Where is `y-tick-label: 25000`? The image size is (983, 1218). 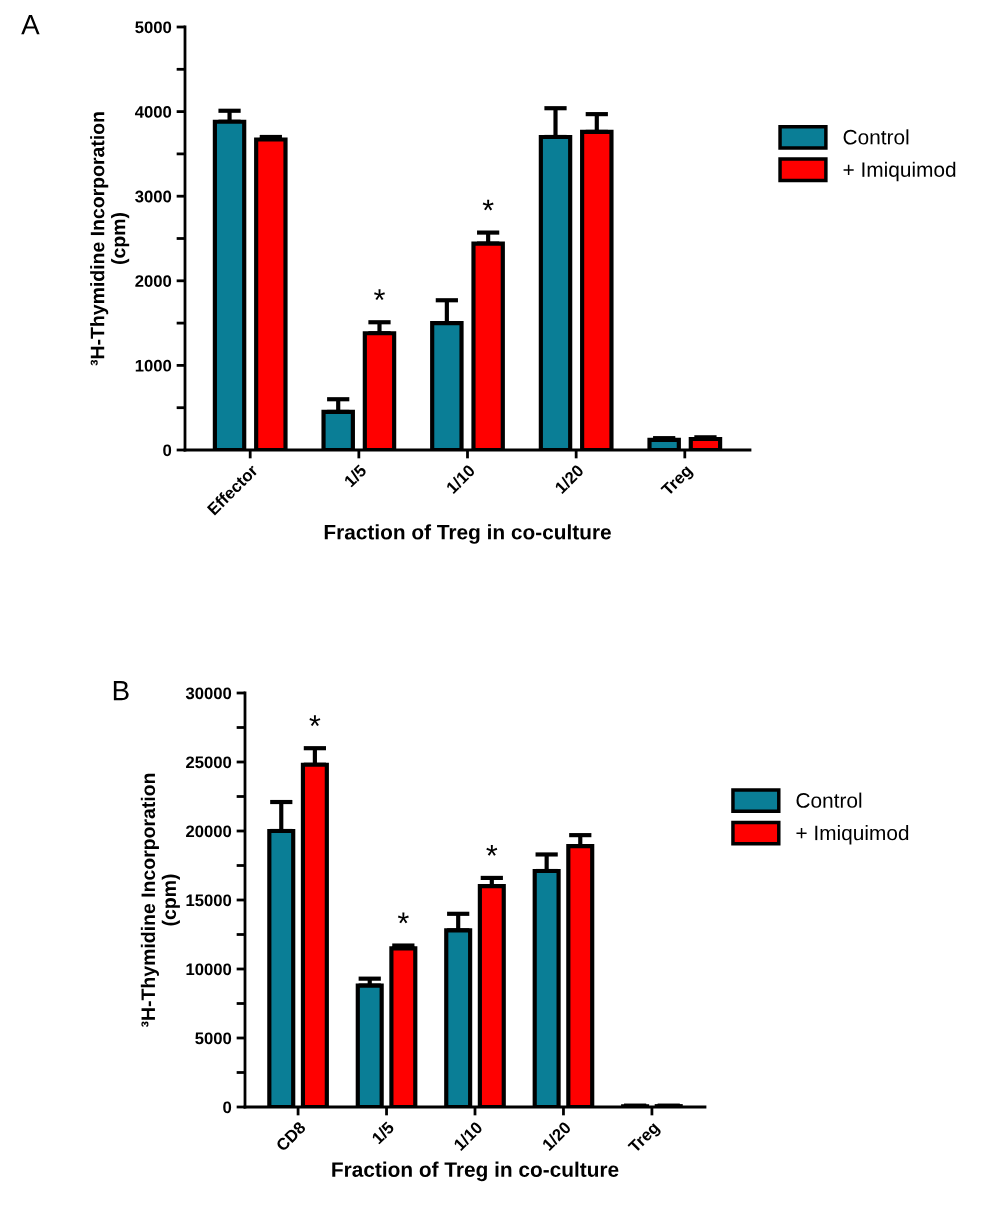
y-tick-label: 25000 is located at coordinates (209, 762).